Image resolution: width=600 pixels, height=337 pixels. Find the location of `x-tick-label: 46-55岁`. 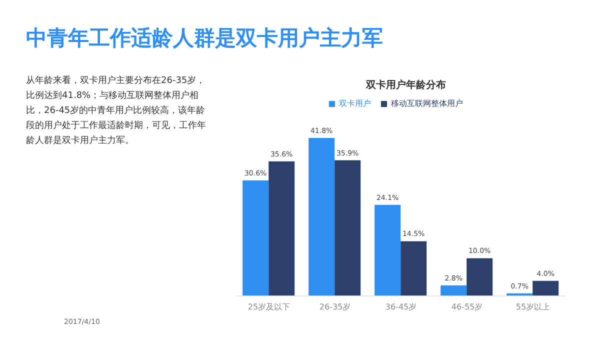

x-tick-label: 46-55岁 is located at coordinates (467, 307).